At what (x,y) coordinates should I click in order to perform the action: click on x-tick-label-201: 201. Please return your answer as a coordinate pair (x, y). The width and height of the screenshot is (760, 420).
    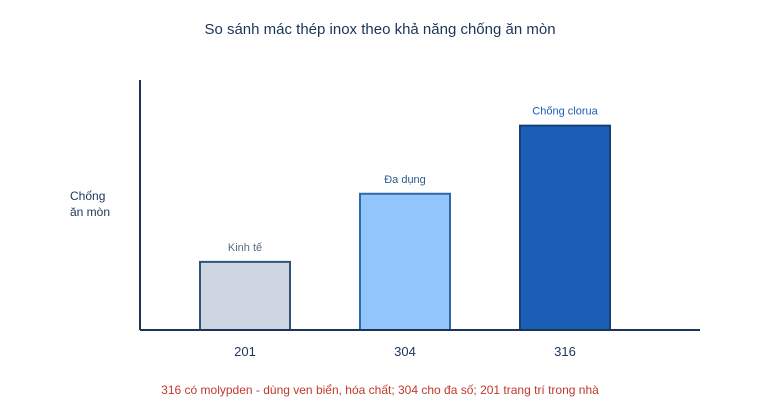
    Looking at the image, I should click on (245, 351).